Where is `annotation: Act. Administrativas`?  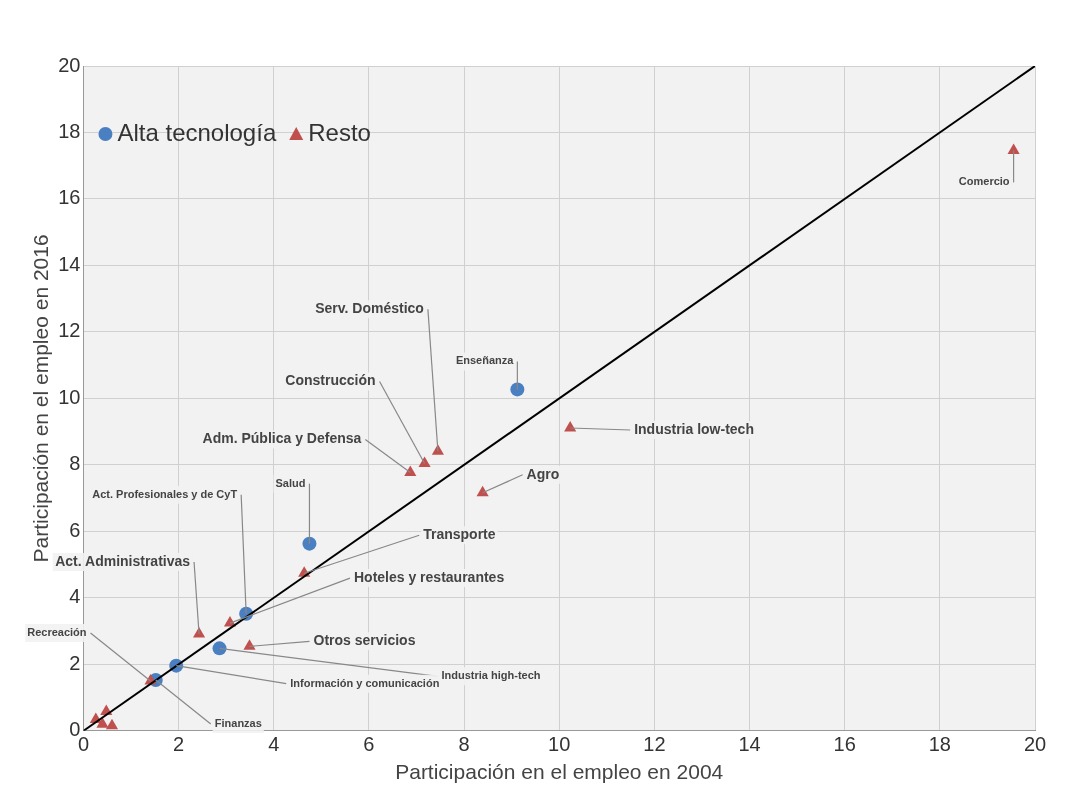 annotation: Act. Administrativas is located at coordinates (123, 560).